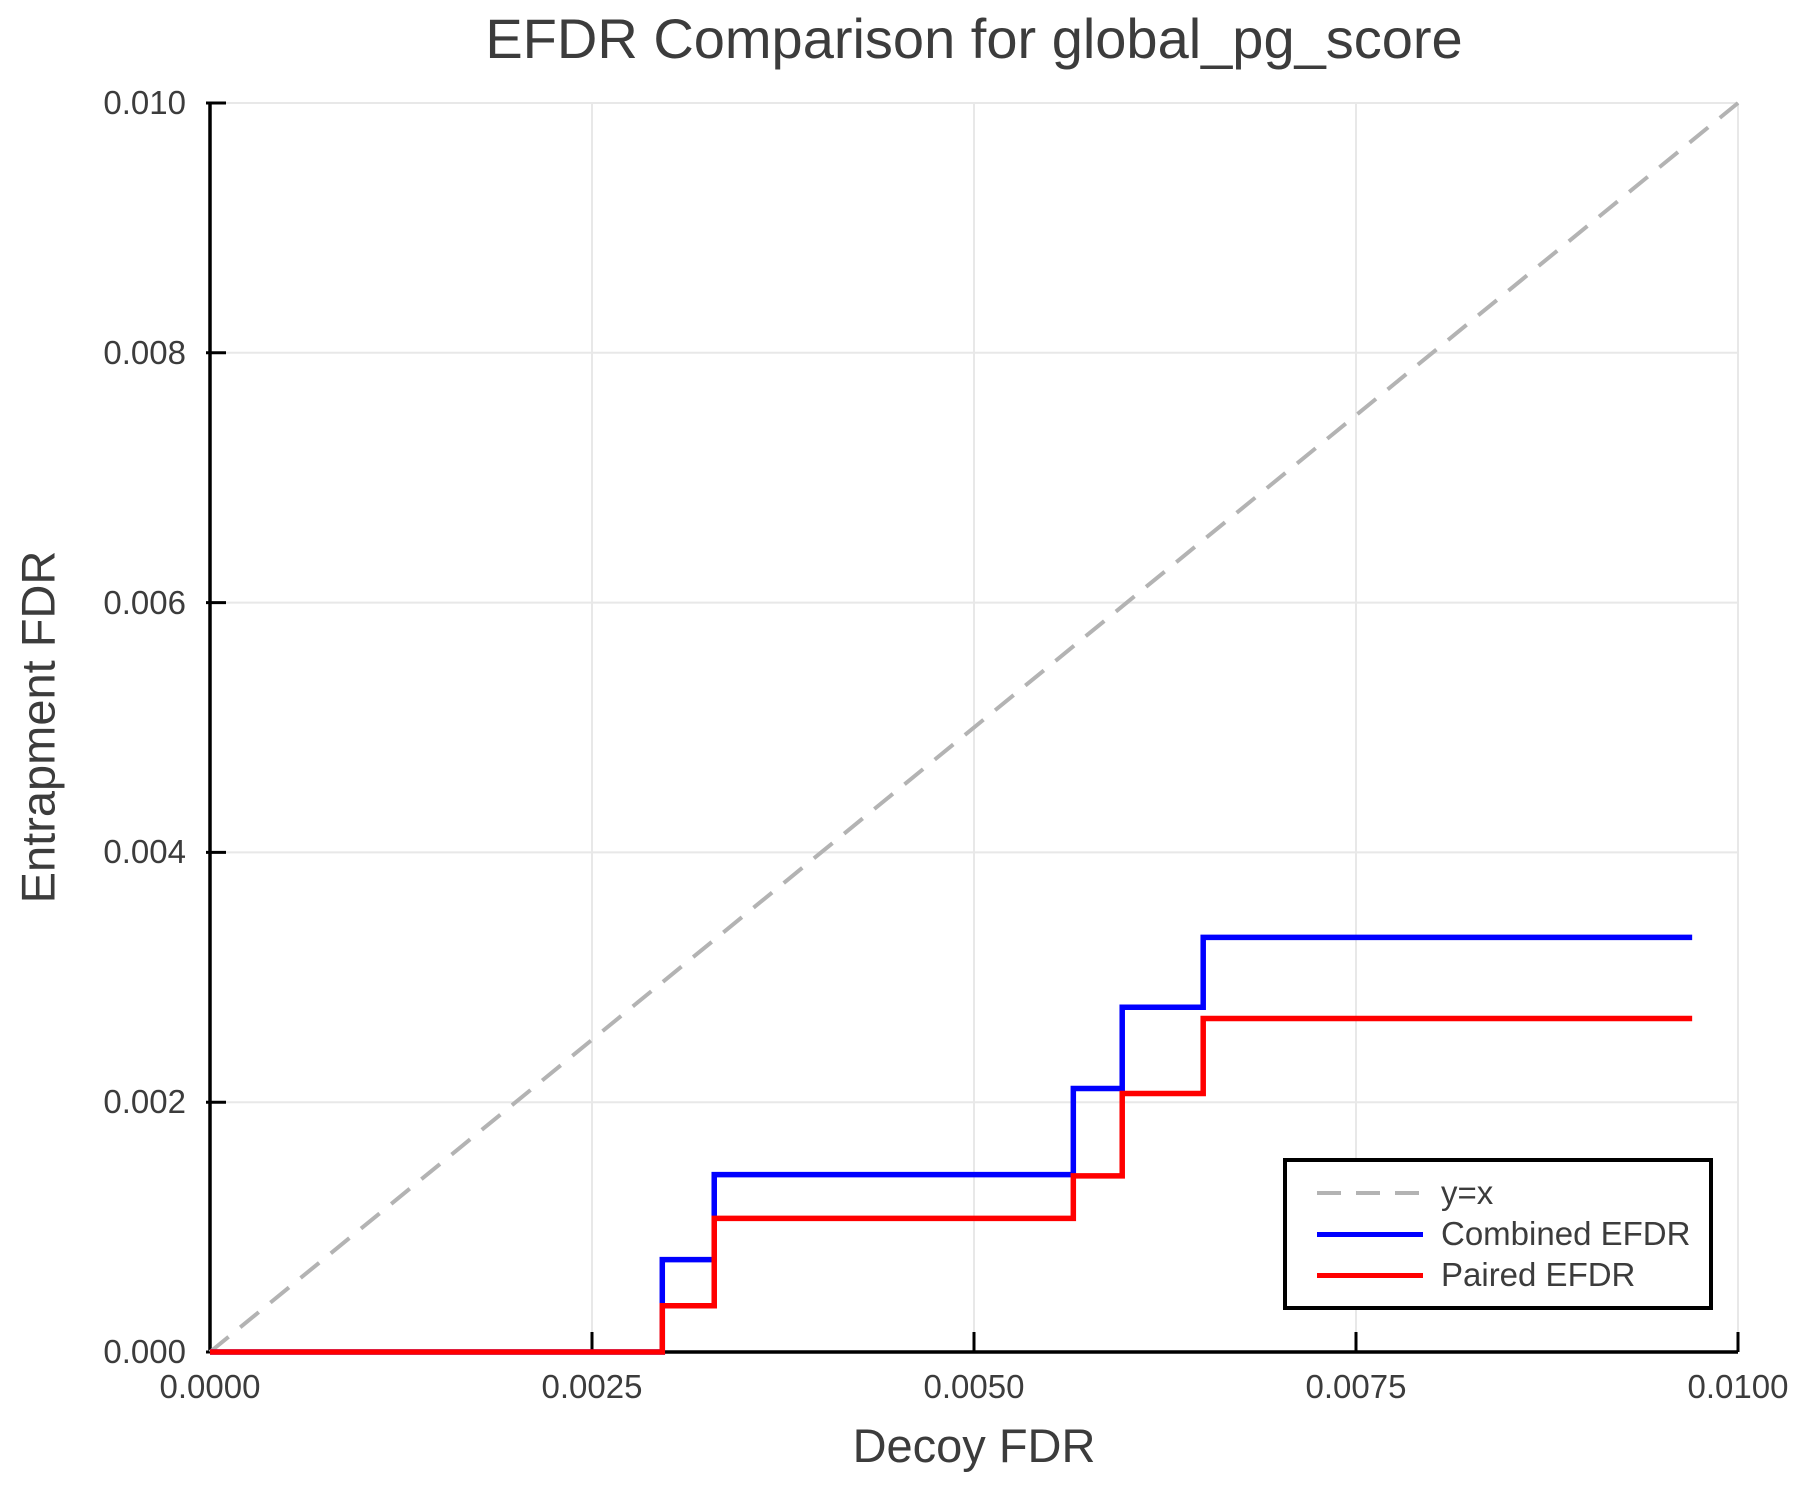  What do you see at coordinates (144, 1102) in the screenshot?
I see `y-tick-label: 0.002` at bounding box center [144, 1102].